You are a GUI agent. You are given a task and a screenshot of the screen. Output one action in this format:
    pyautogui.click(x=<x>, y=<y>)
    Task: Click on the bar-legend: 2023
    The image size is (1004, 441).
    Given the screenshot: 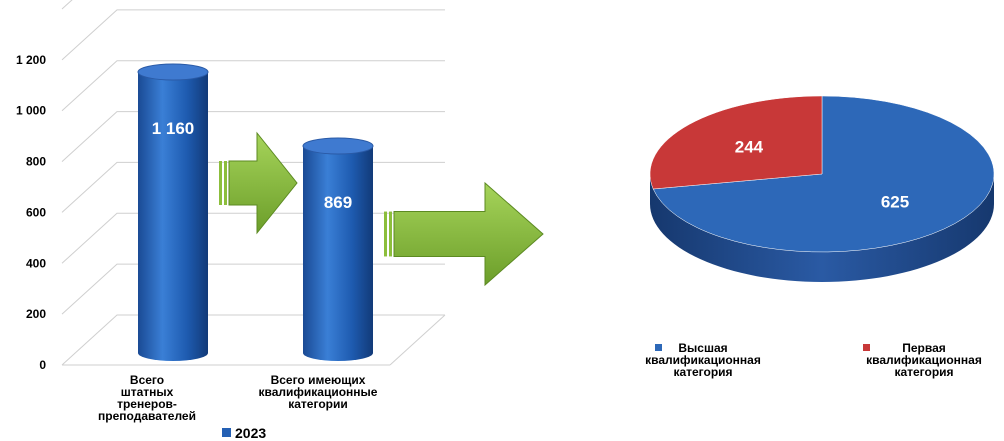 What is the action you would take?
    pyautogui.click(x=244, y=433)
    